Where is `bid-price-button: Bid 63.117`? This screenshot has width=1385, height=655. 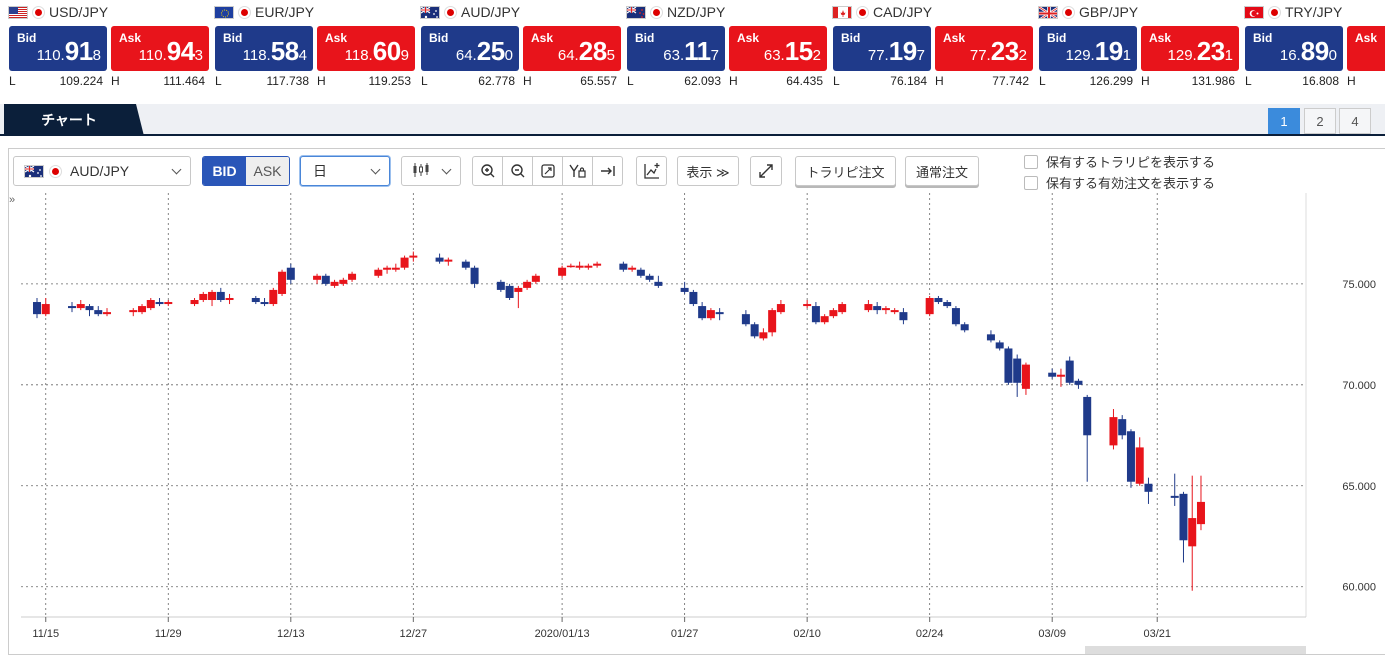
bid-price-button: Bid 63.117 is located at coordinates (676, 48).